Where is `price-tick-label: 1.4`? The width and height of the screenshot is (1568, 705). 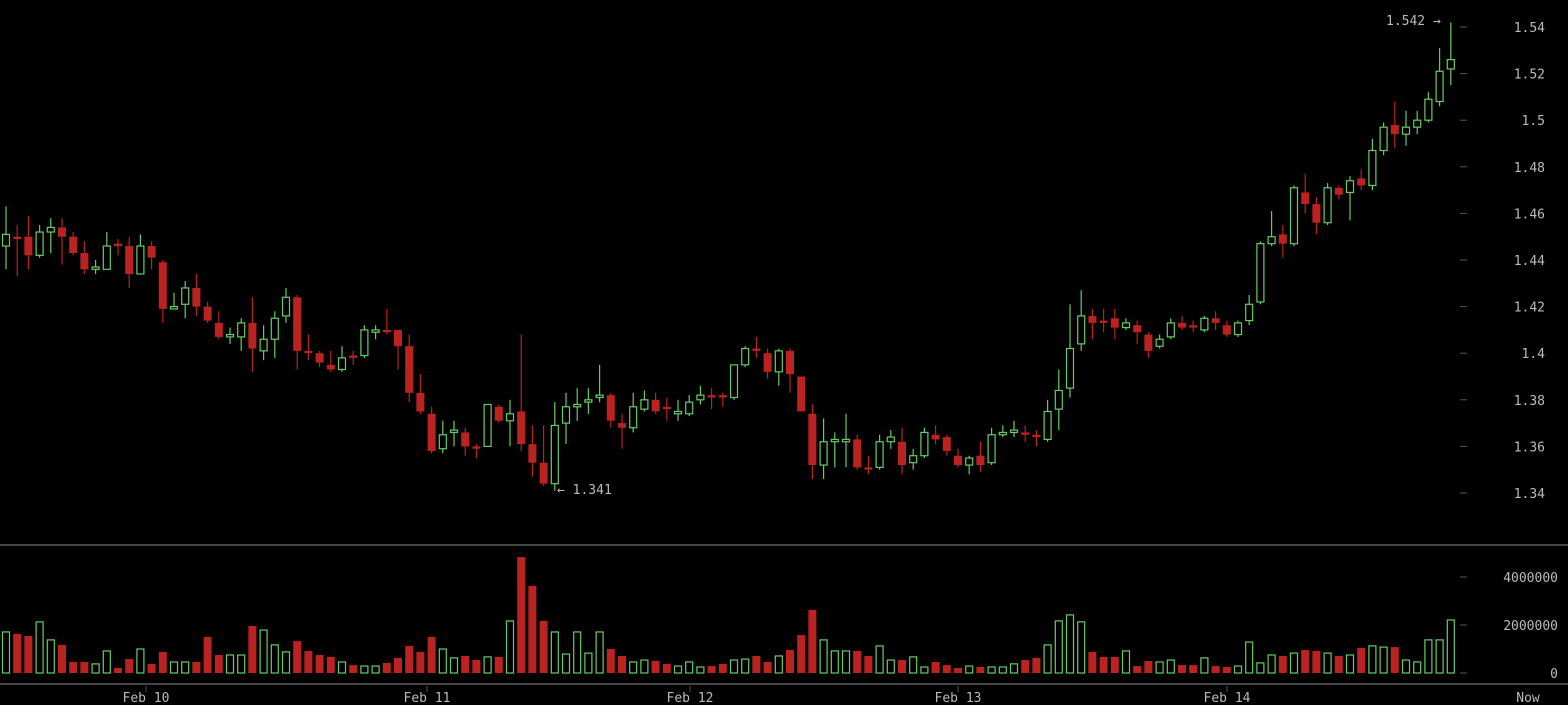
price-tick-label: 1.4 is located at coordinates (1534, 354).